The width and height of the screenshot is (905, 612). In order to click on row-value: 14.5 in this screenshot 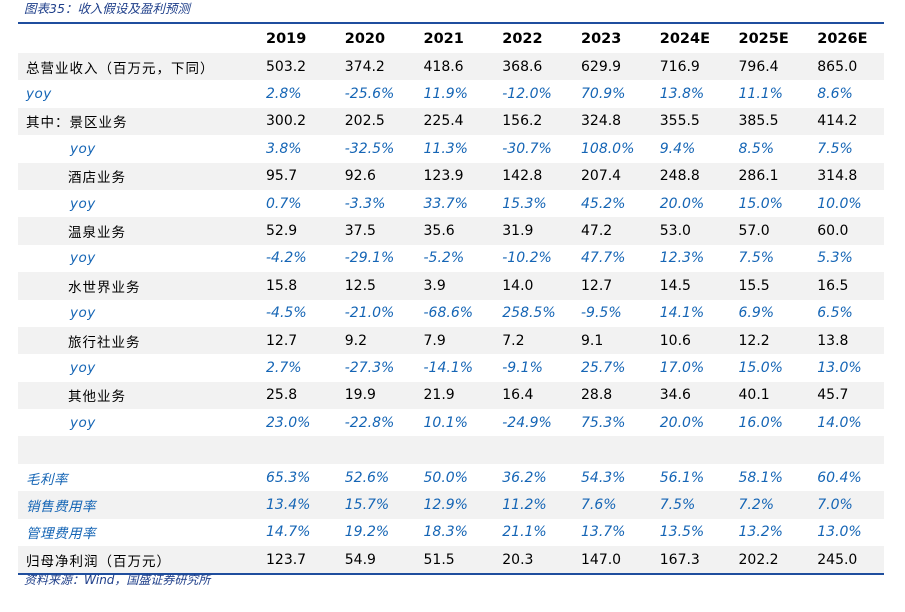, I will do `click(675, 285)`.